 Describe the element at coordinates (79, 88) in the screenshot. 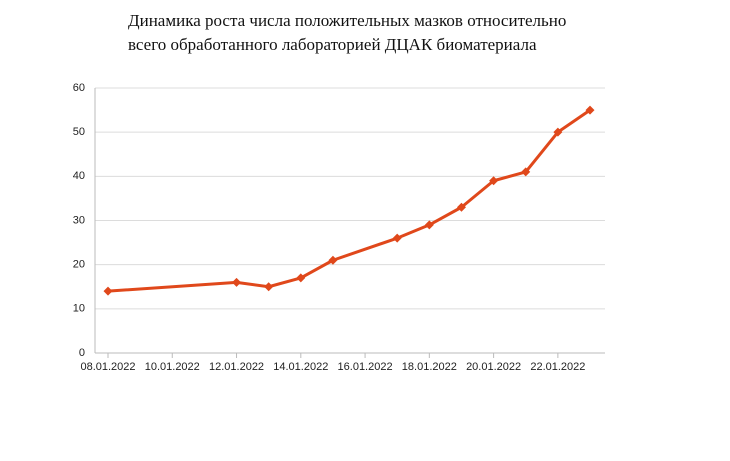

I see `y-tick-label: 60` at that location.